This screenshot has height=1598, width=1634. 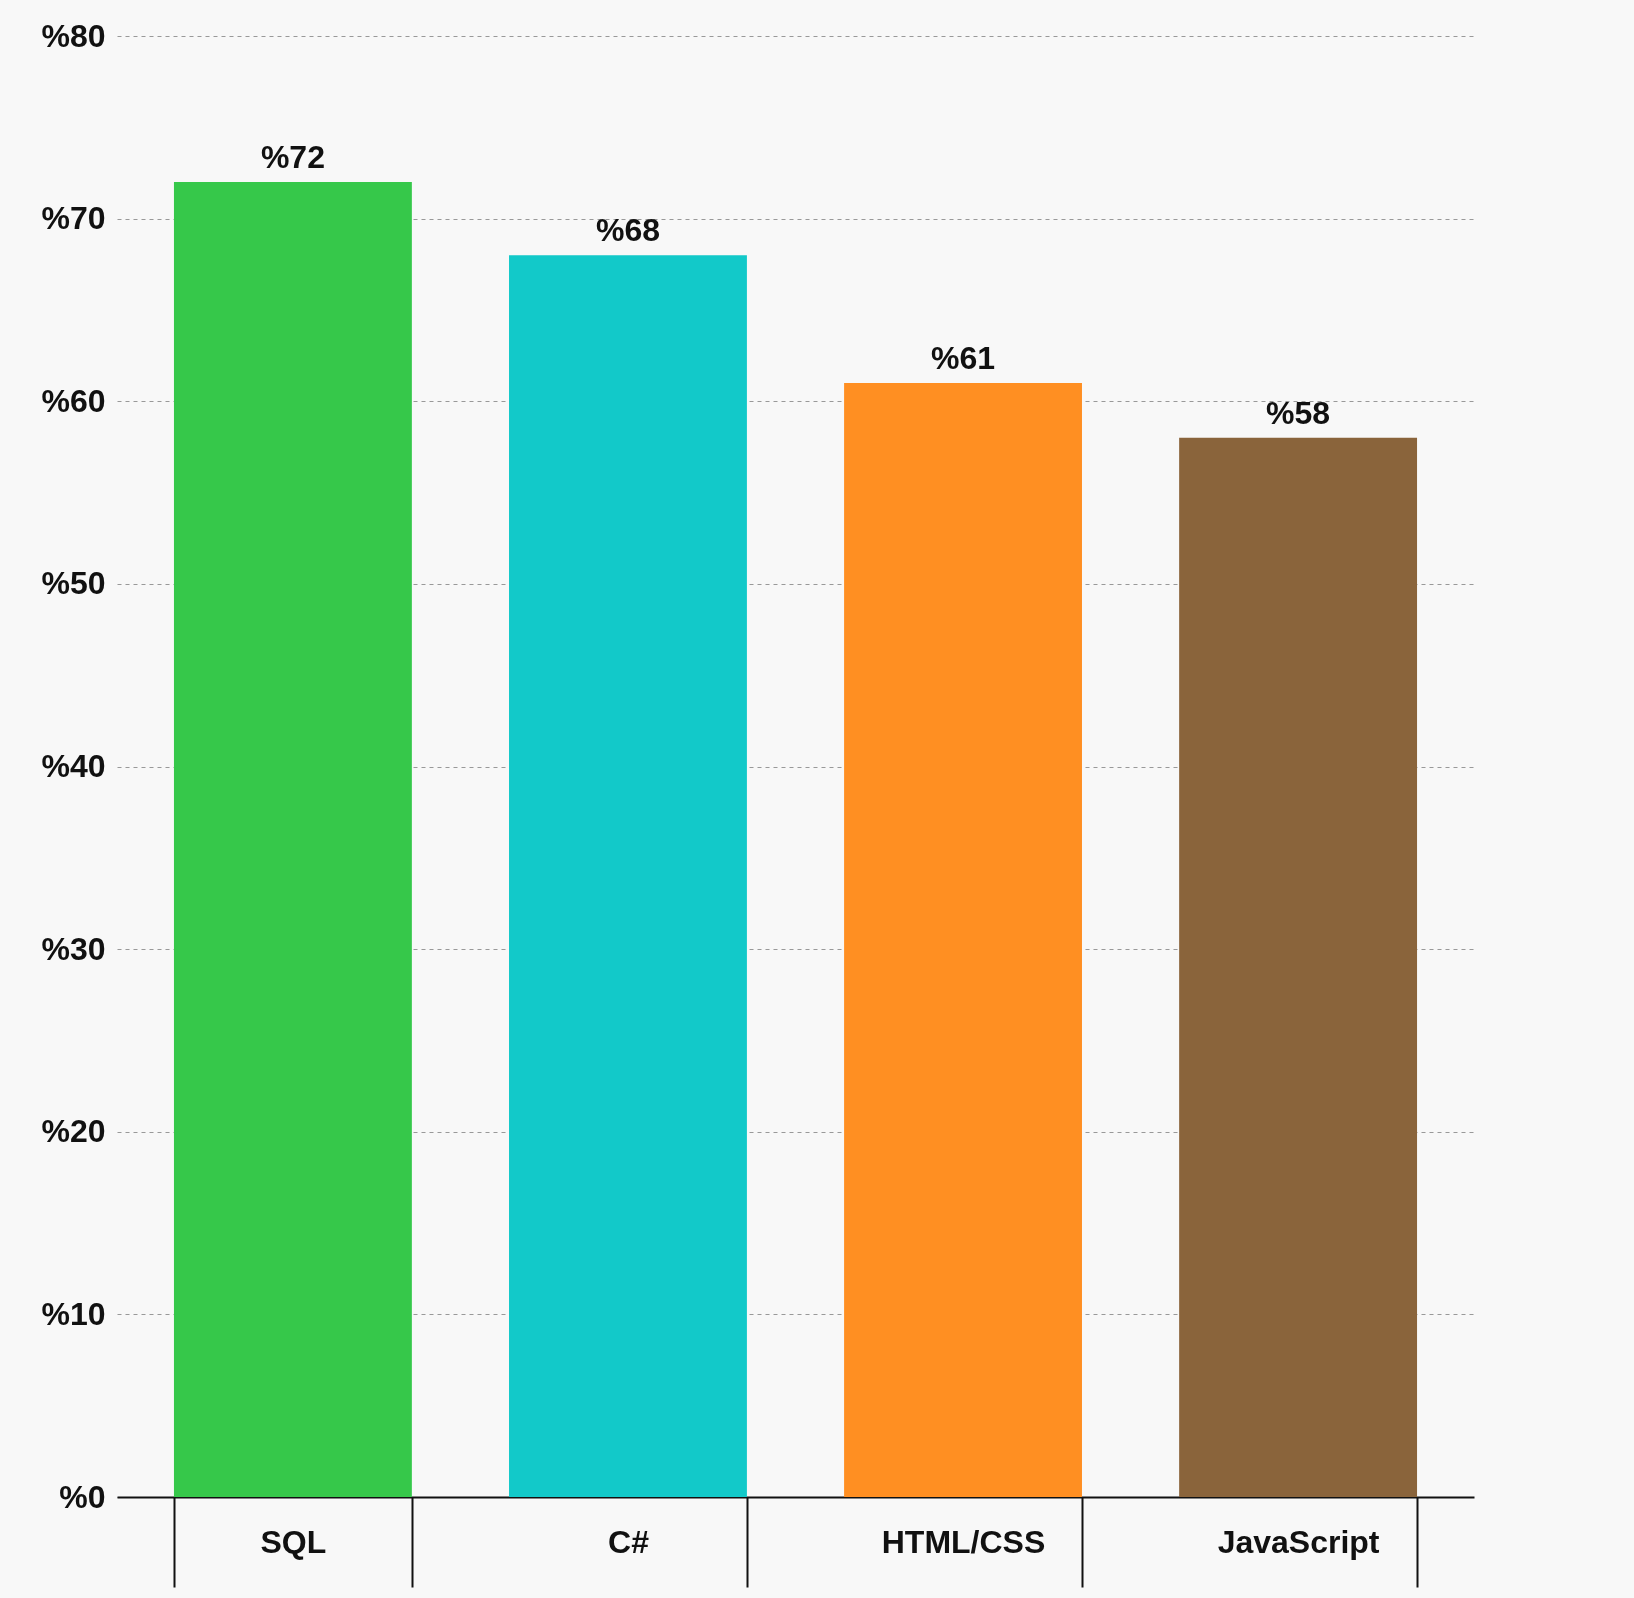 What do you see at coordinates (73, 583) in the screenshot?
I see `y-tick-label: %50` at bounding box center [73, 583].